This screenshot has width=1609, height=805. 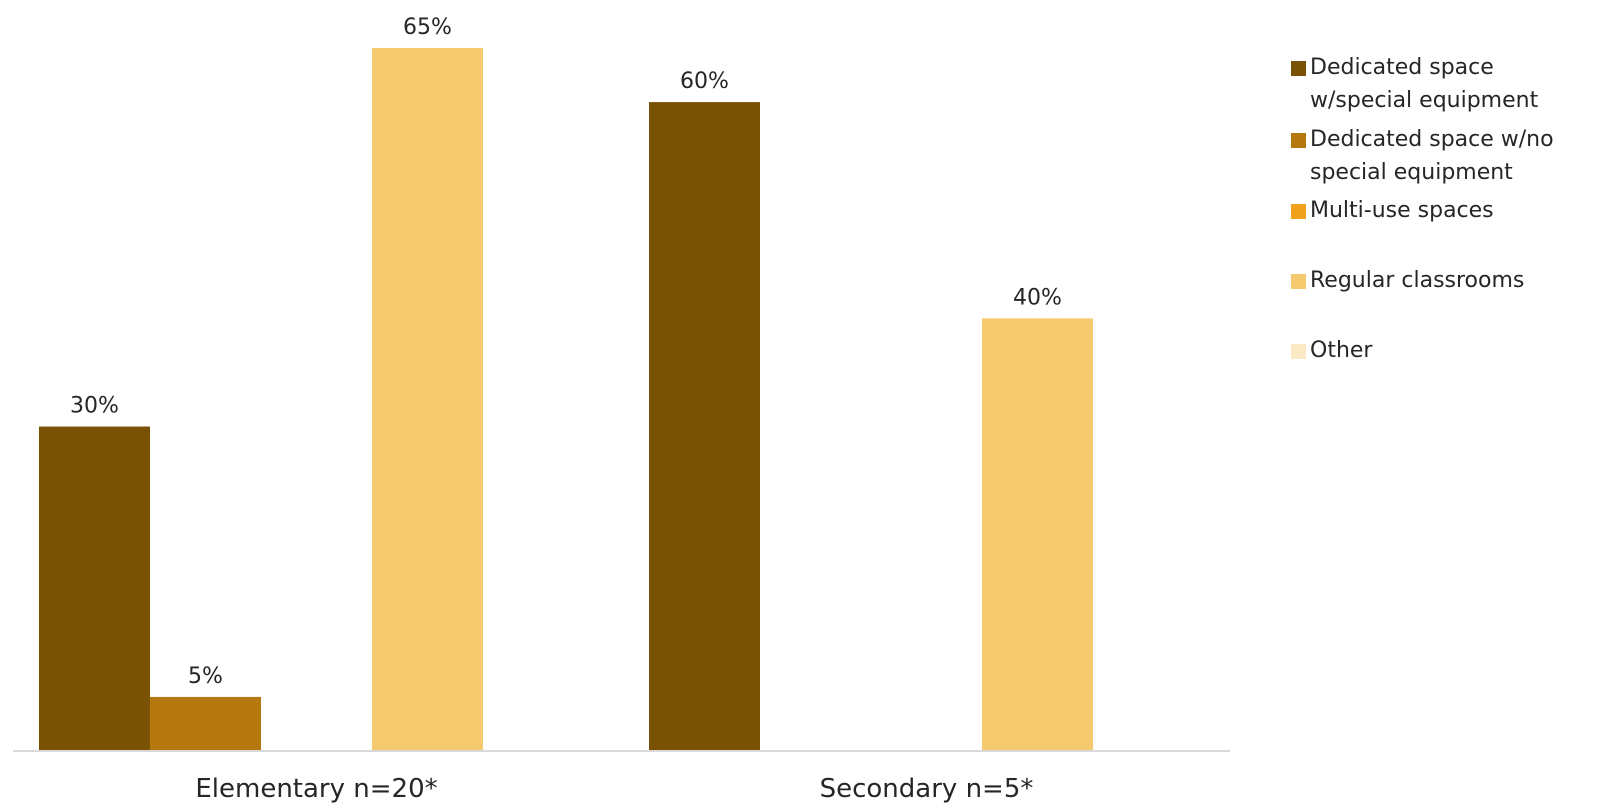 I want to click on legend-item-0: Dedicated space w/special equipment, so click(x=1450, y=86).